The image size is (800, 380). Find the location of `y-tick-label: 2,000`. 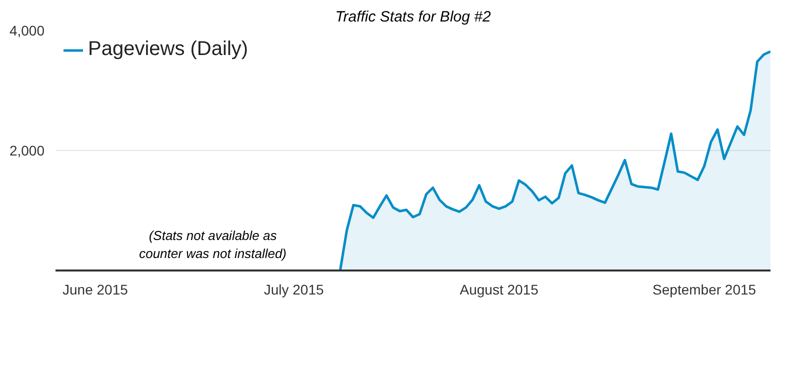

y-tick-label: 2,000 is located at coordinates (27, 150).